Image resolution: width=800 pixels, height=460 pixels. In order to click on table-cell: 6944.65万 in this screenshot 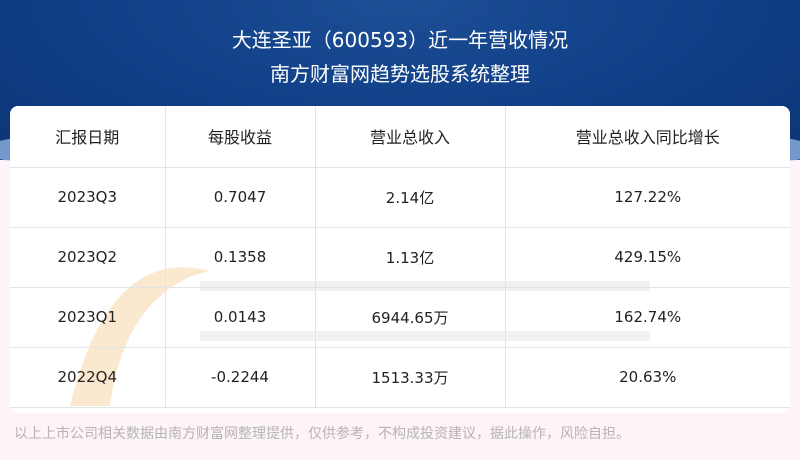, I will do `click(410, 317)`.